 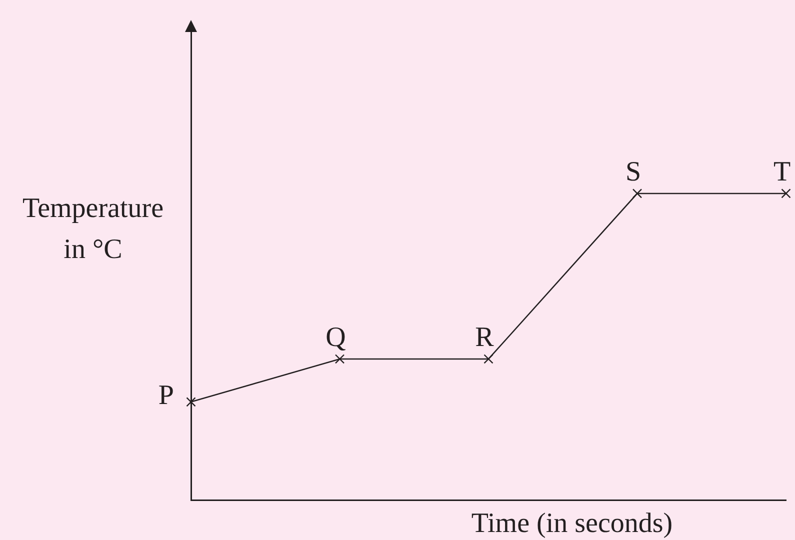 I want to click on text: S, so click(x=633, y=172).